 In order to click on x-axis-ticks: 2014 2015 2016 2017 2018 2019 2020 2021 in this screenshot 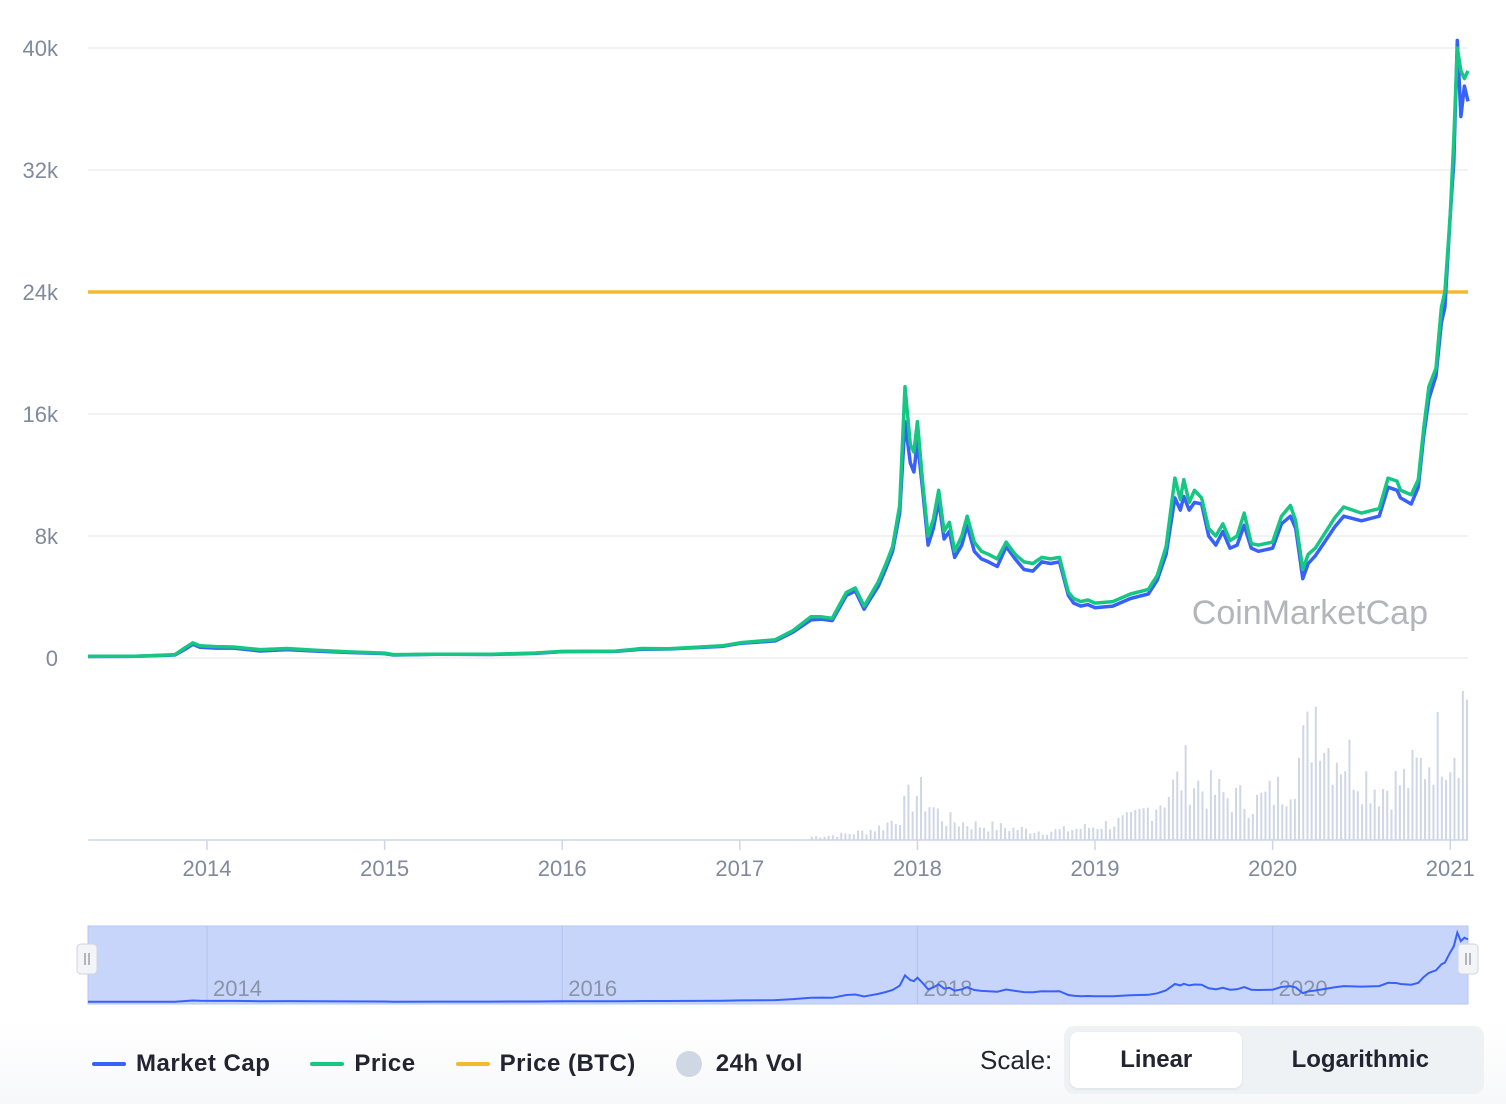, I will do `click(829, 860)`.